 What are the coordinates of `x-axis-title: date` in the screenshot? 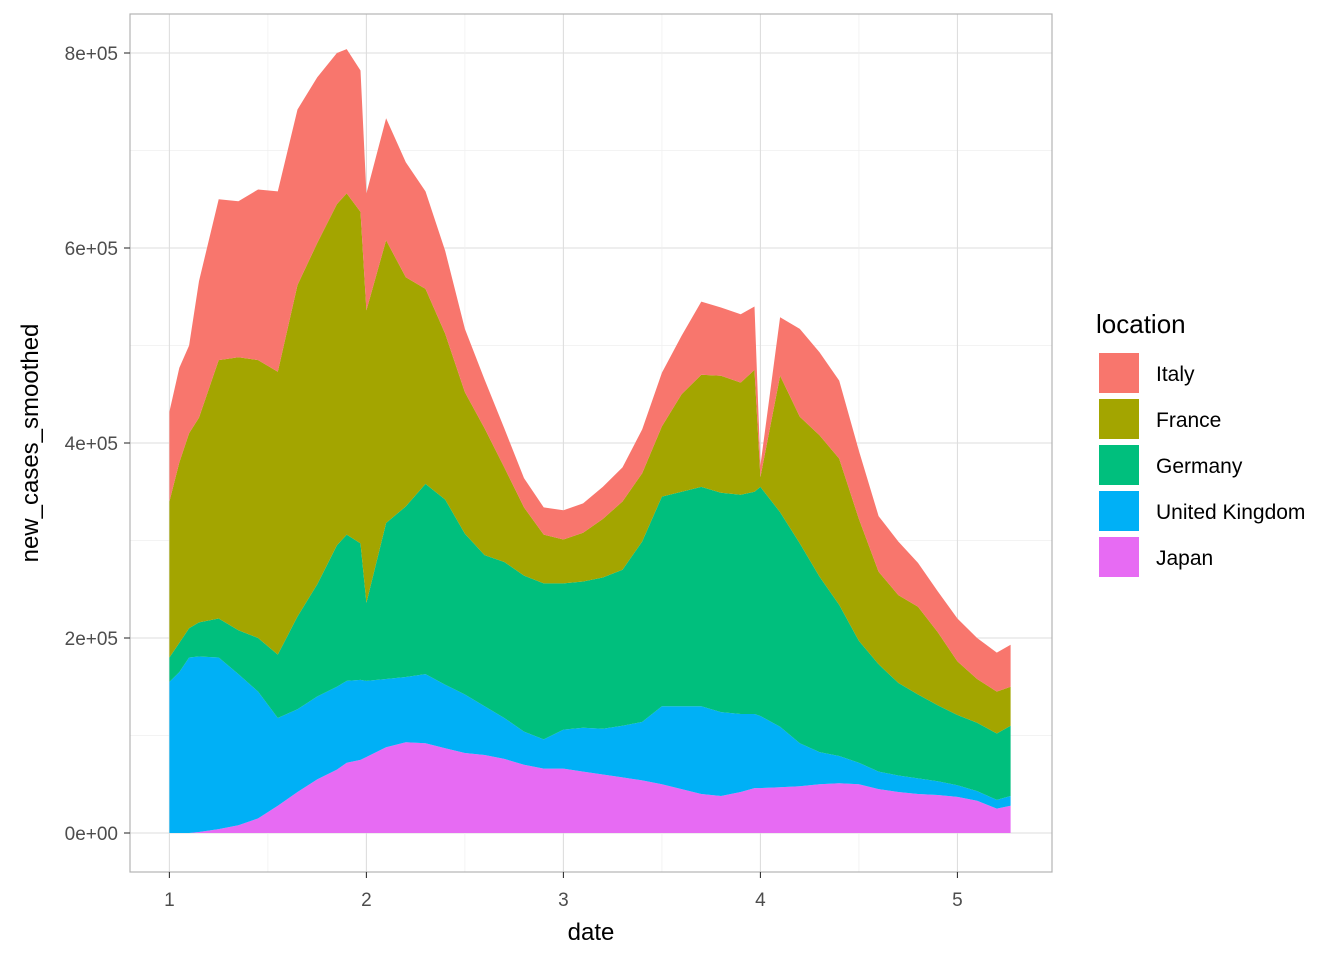 It's located at (591, 932).